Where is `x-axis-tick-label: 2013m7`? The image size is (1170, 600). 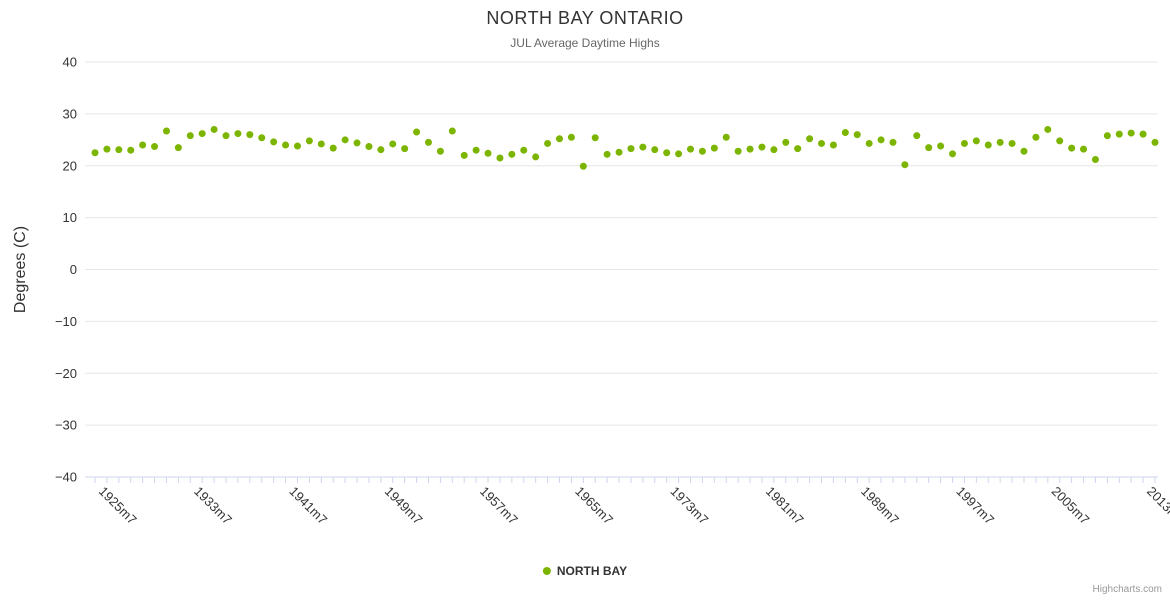 x-axis-tick-label: 2013m7 is located at coordinates (1157, 506).